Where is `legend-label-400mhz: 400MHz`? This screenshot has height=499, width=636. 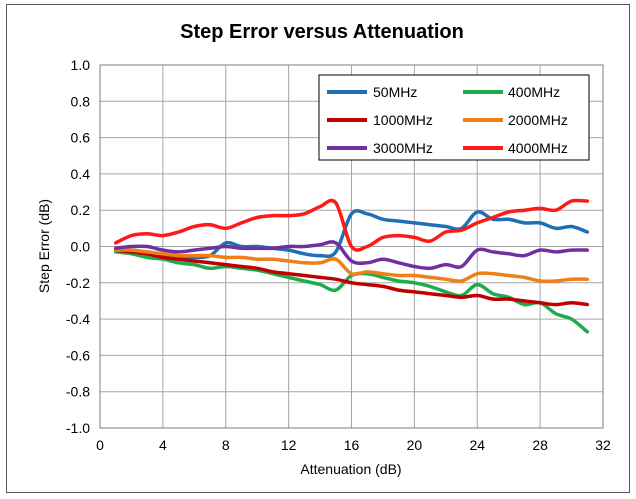 legend-label-400mhz: 400MHz is located at coordinates (534, 92).